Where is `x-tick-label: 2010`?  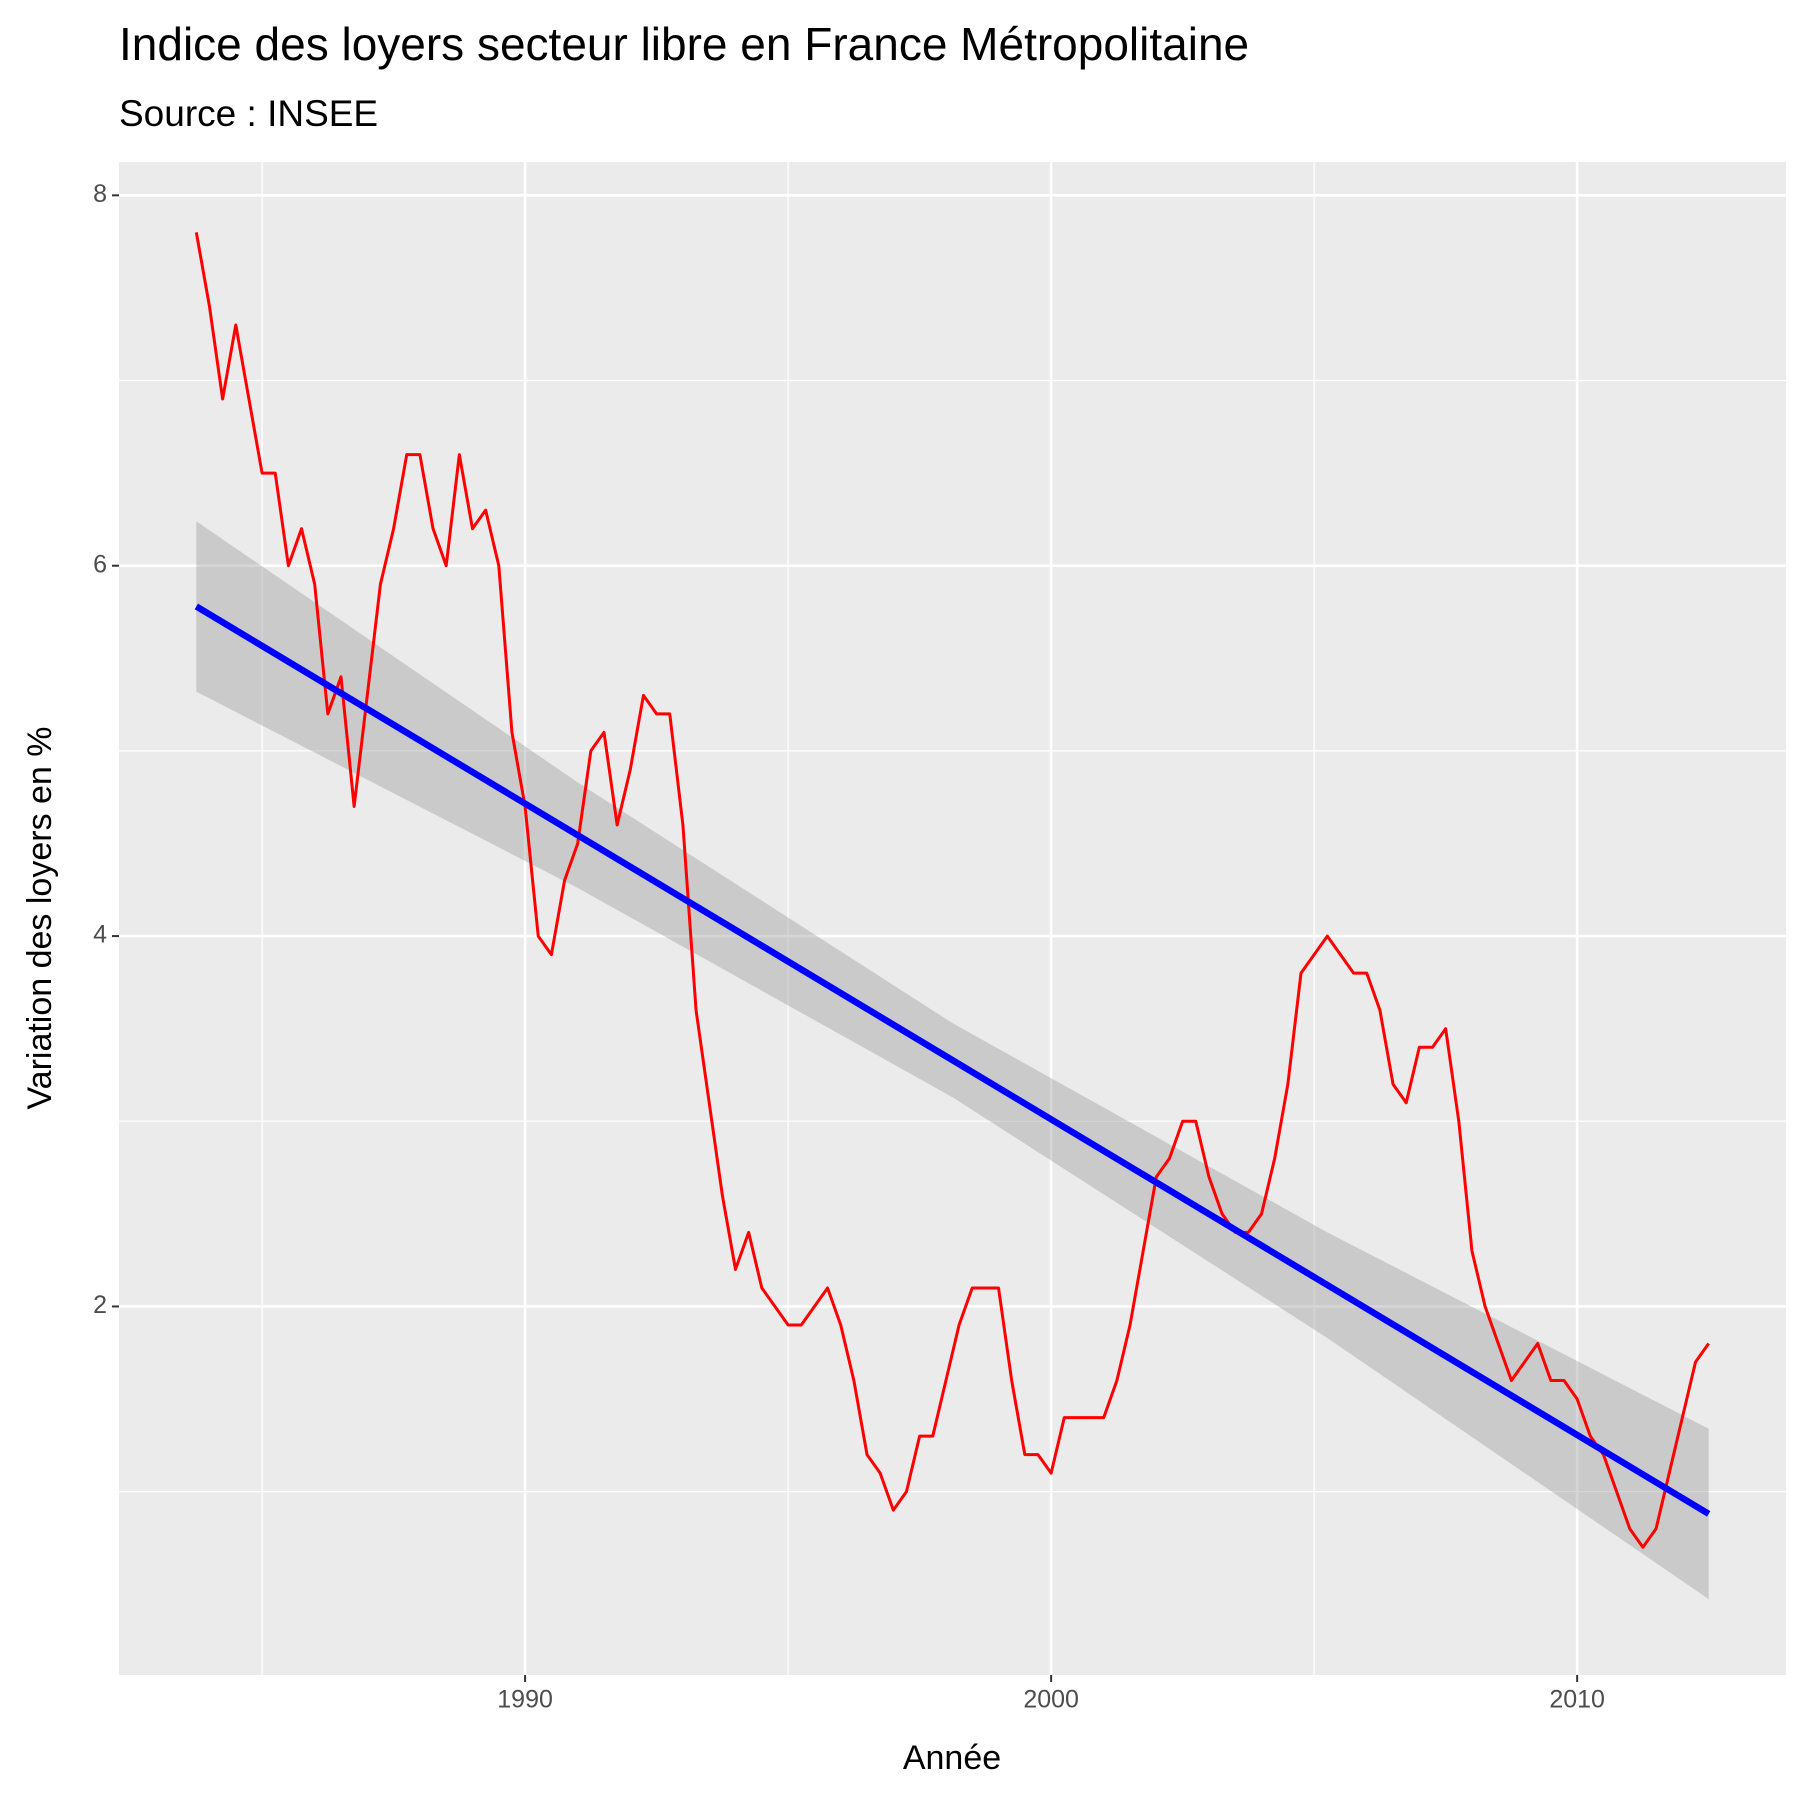
x-tick-label: 2010 is located at coordinates (1577, 1700).